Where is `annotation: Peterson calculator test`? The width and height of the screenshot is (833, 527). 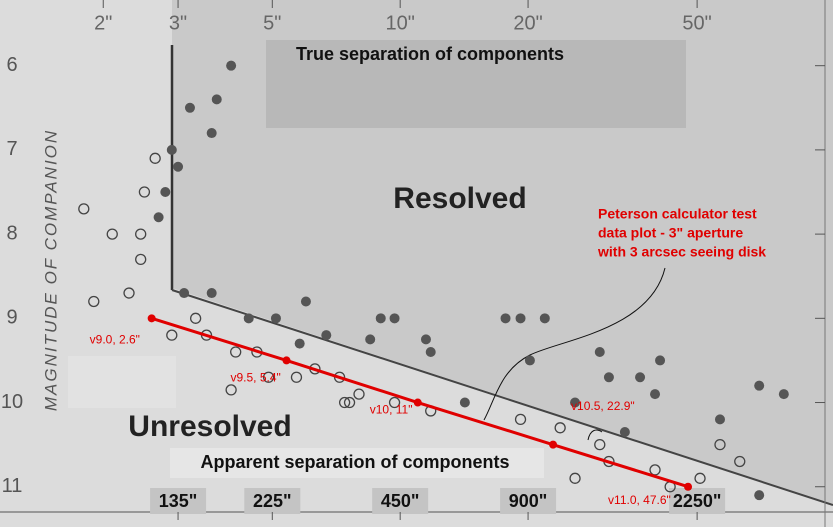
annotation: Peterson calculator test is located at coordinates (677, 214).